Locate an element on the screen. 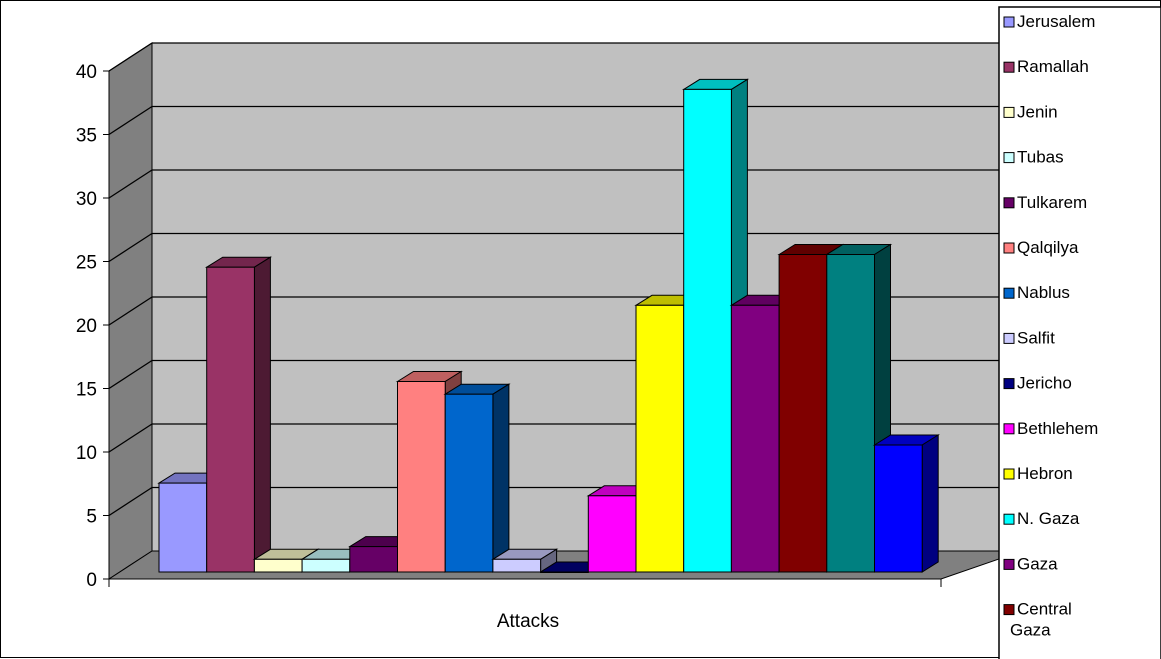 The height and width of the screenshot is (659, 1161). legend-item: Gaza is located at coordinates (1030, 563).